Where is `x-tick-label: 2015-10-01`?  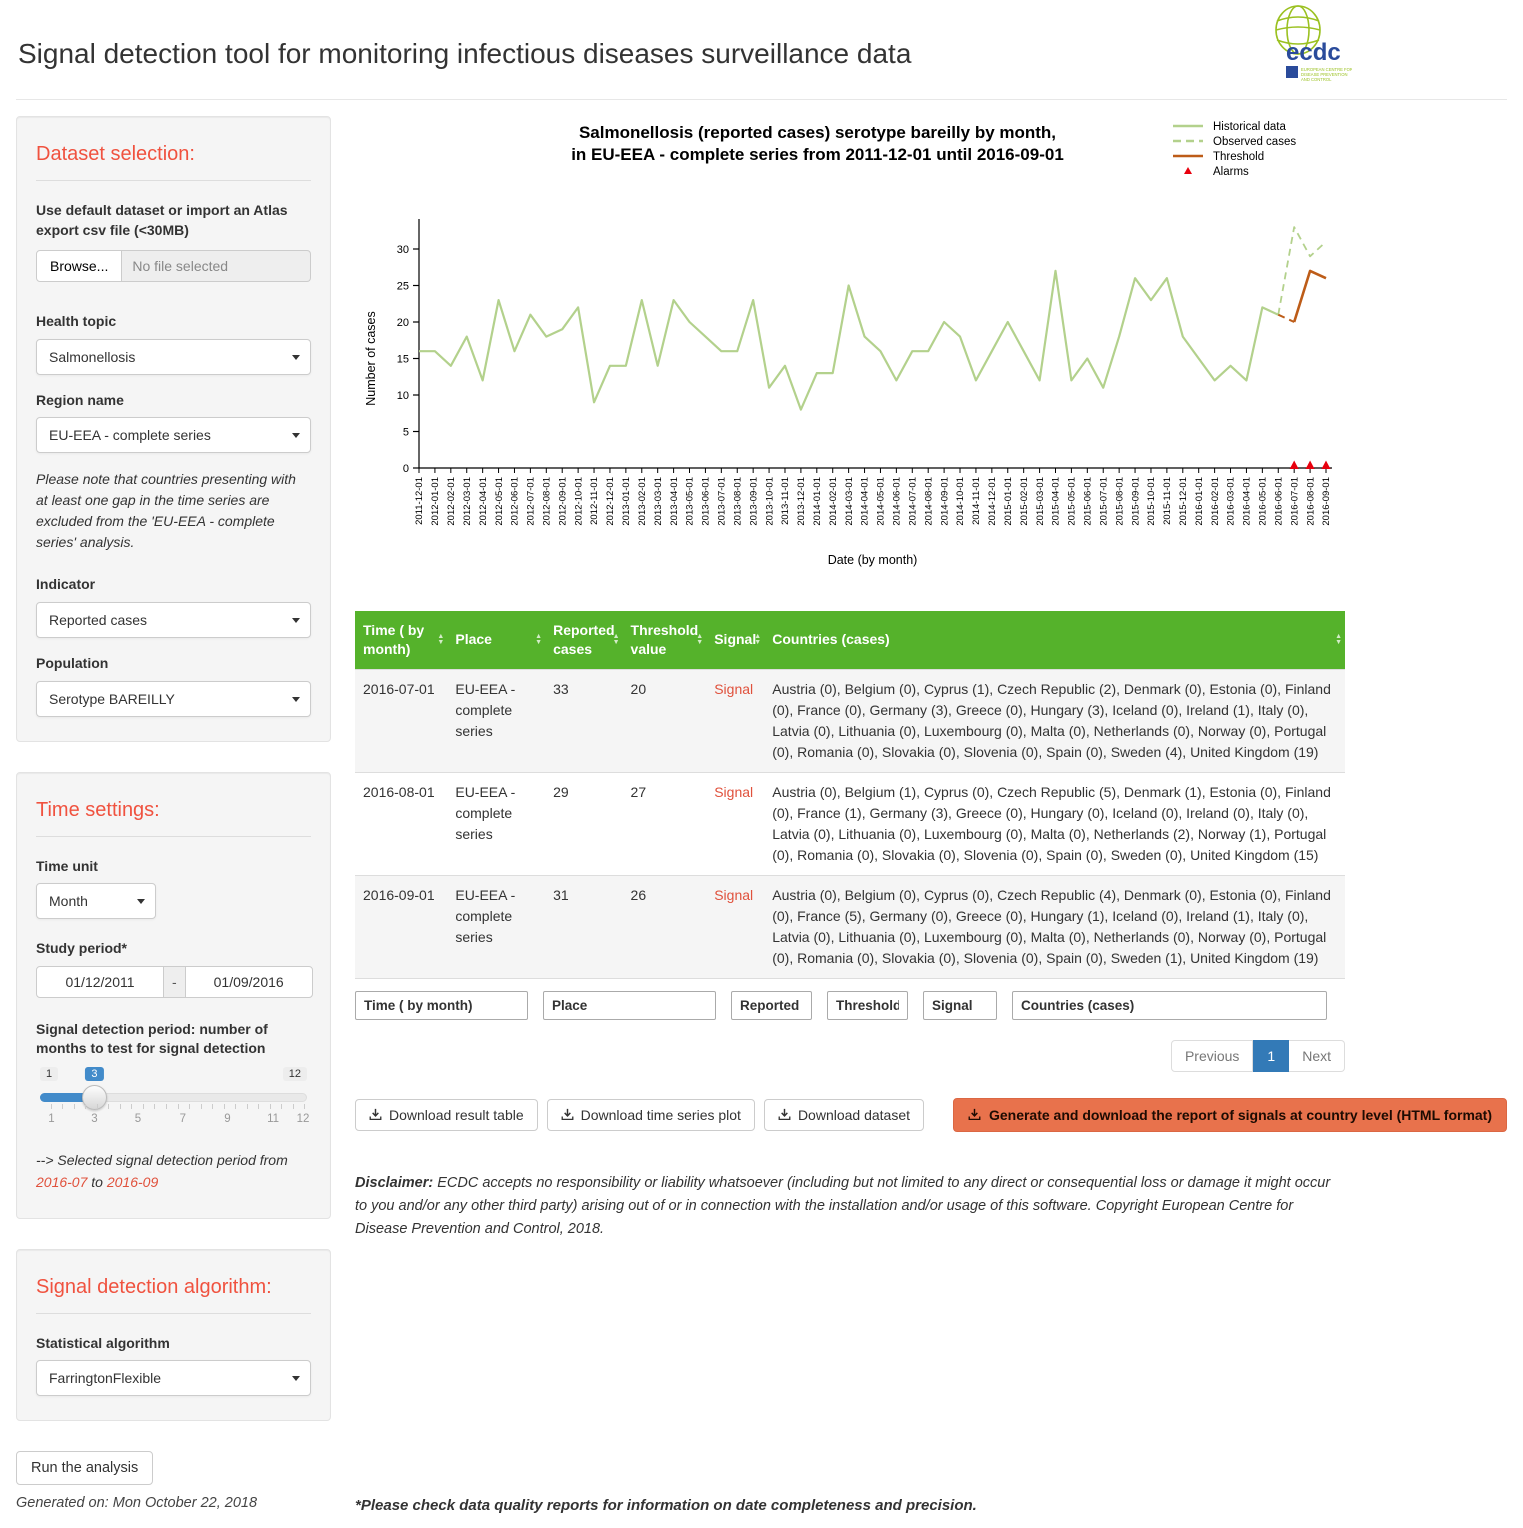
x-tick-label: 2015-10-01 is located at coordinates (1151, 501).